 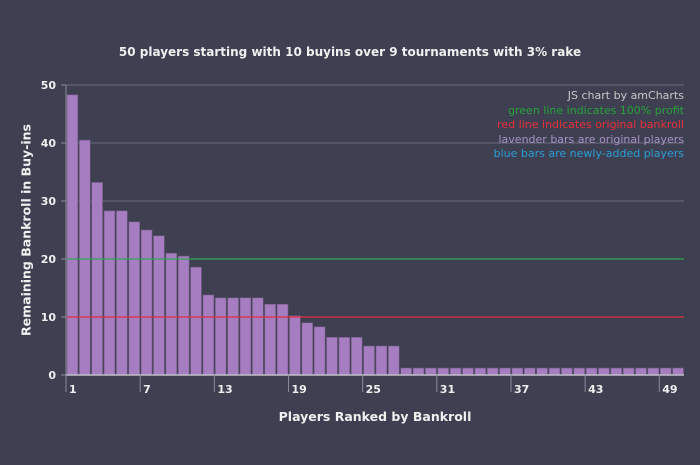 I want to click on x-tick-label: 19, so click(x=298, y=389).